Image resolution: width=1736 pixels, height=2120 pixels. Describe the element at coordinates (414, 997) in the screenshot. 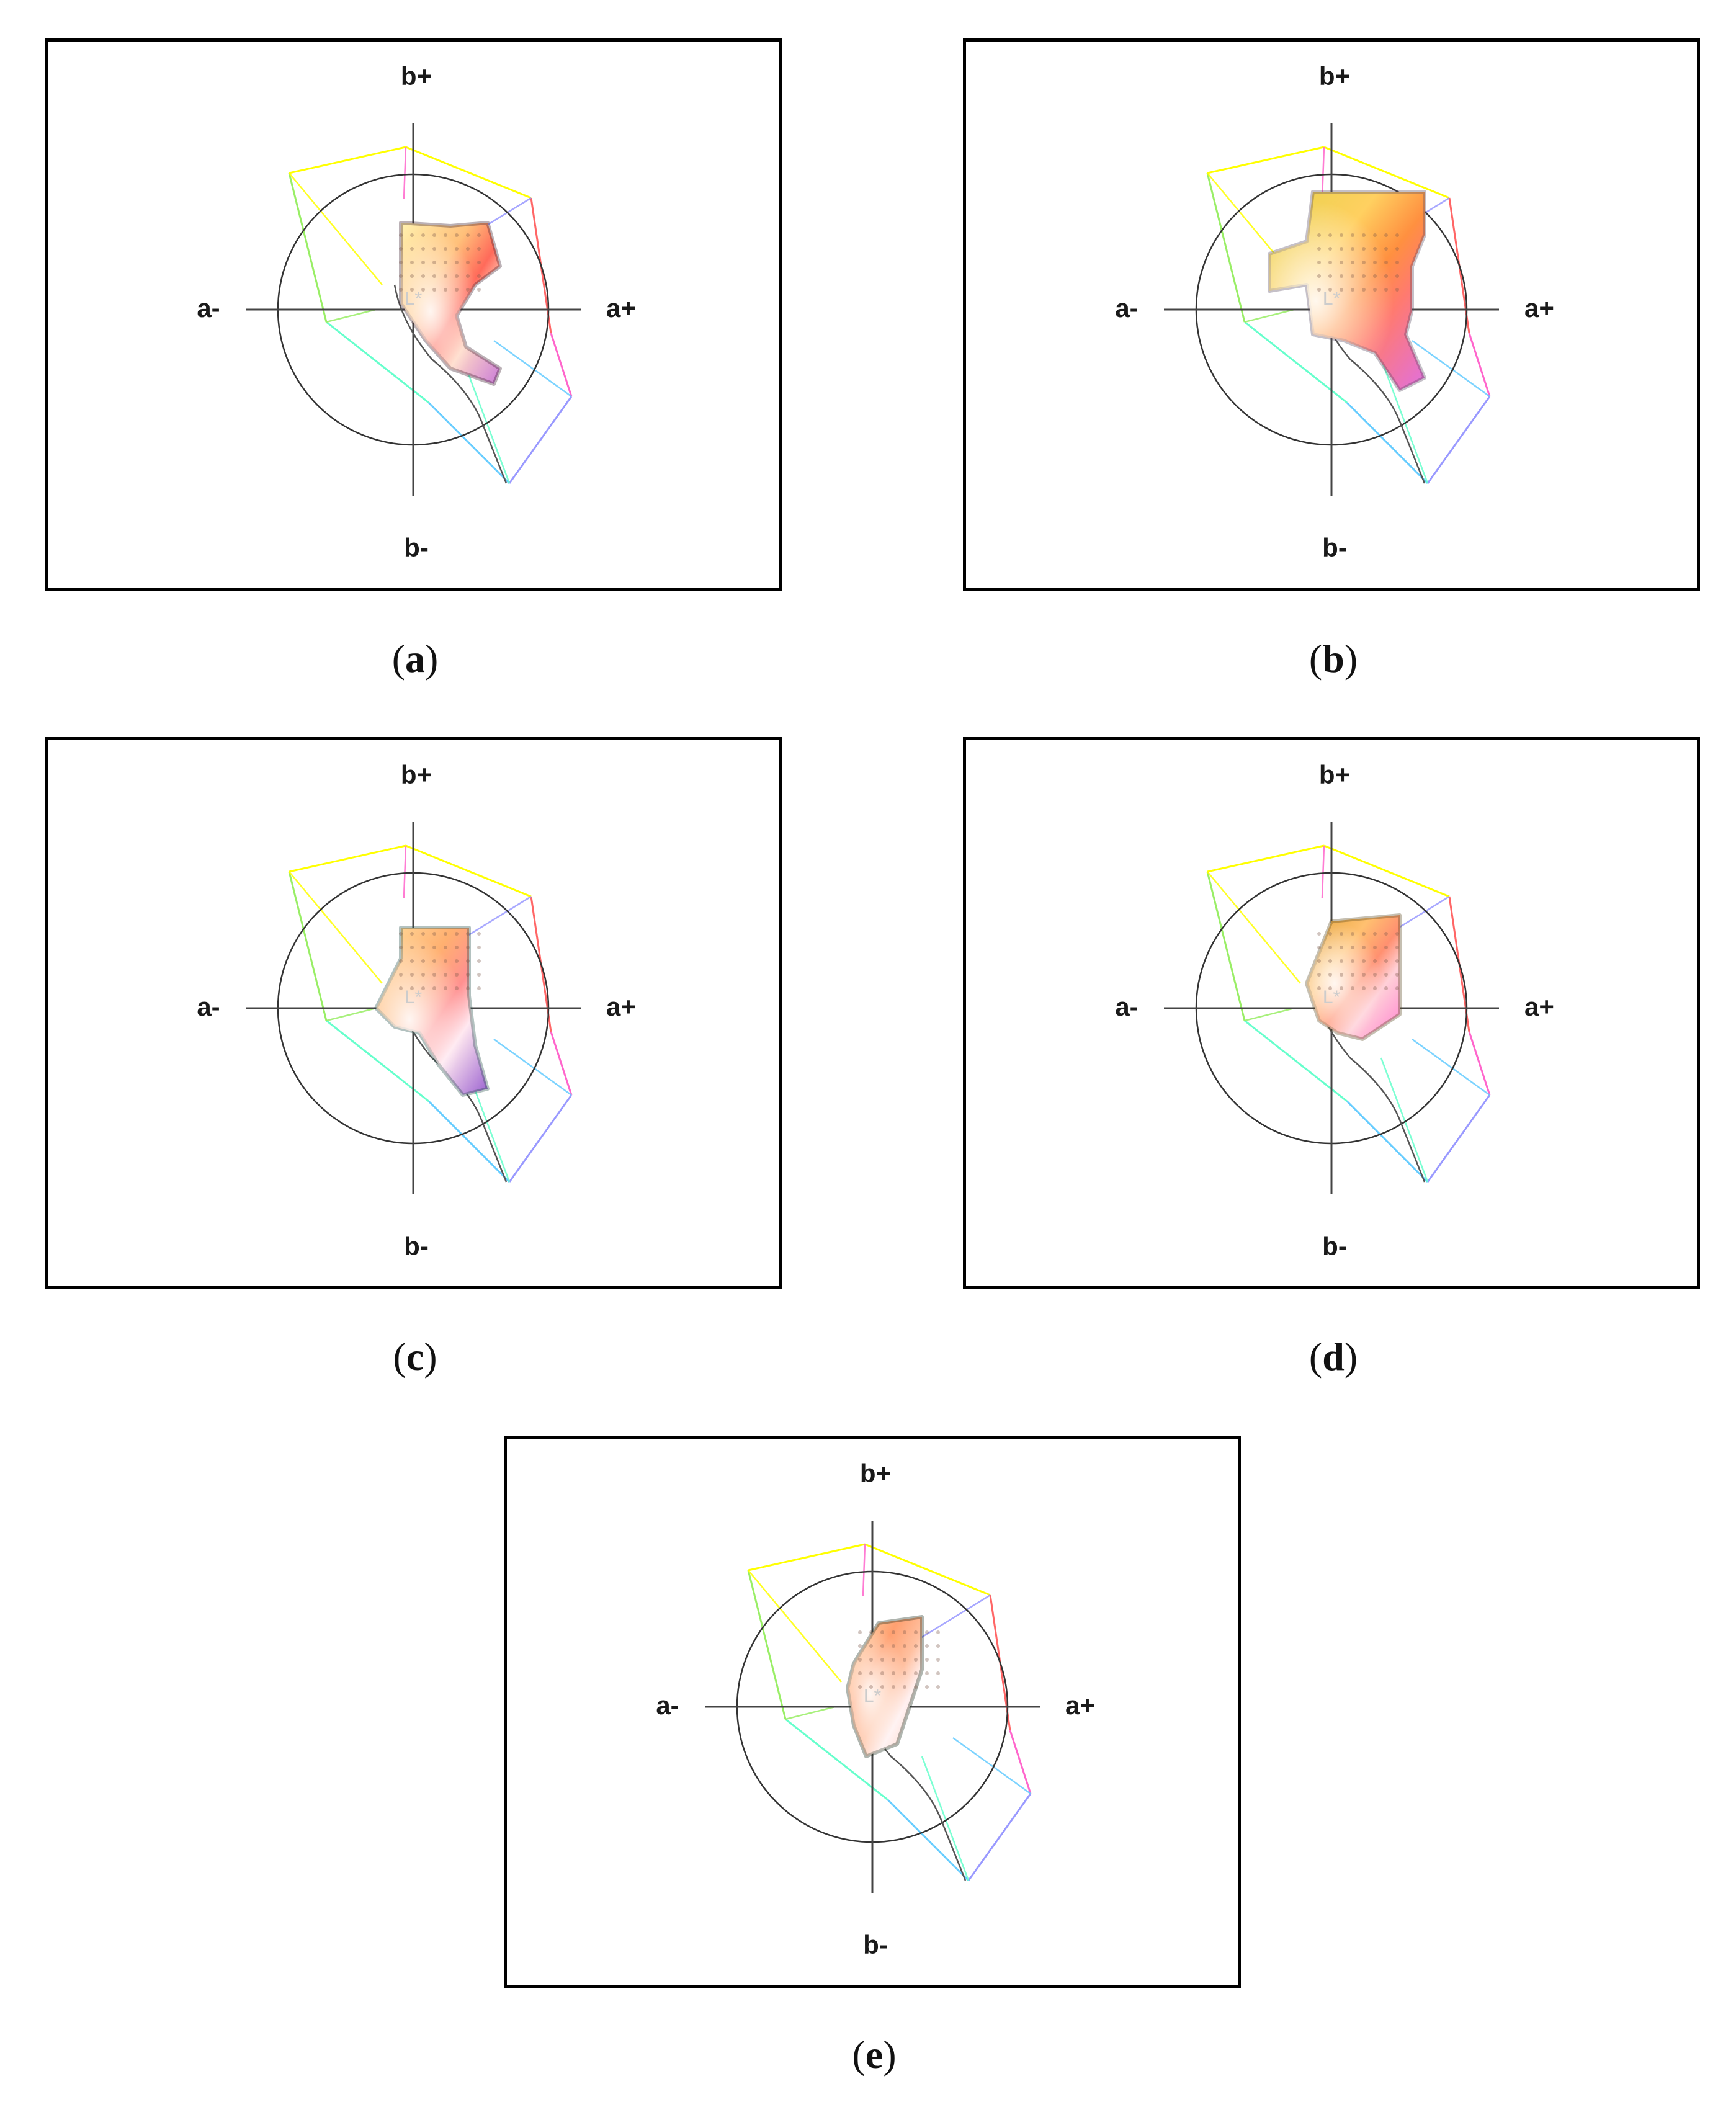

I see `center-label: L*` at that location.